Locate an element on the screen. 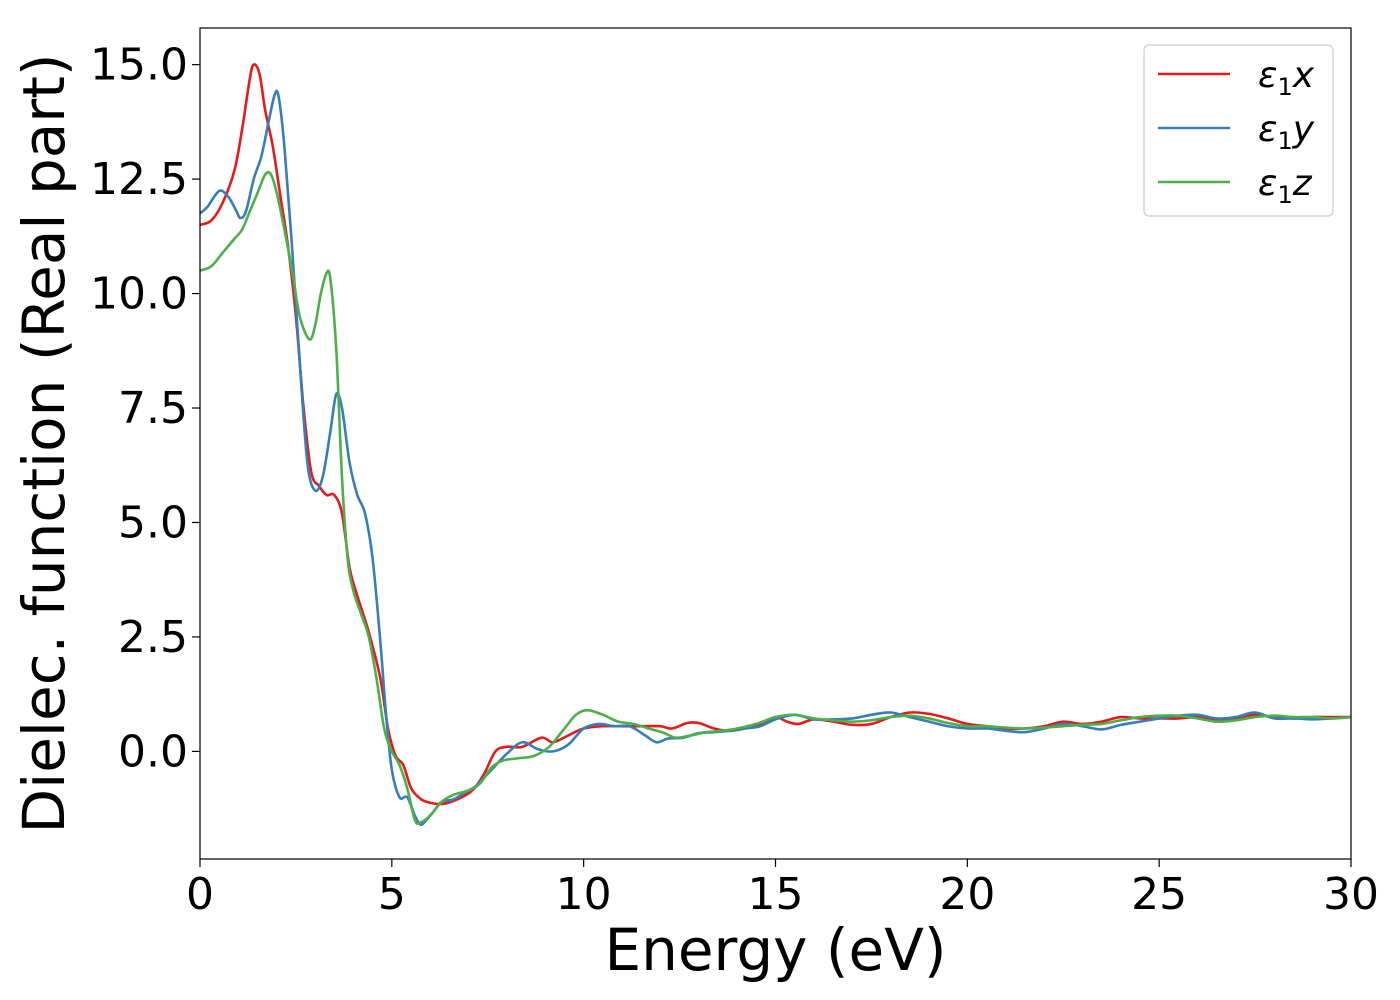  y-tick-label: 12.5 is located at coordinates (139, 179).